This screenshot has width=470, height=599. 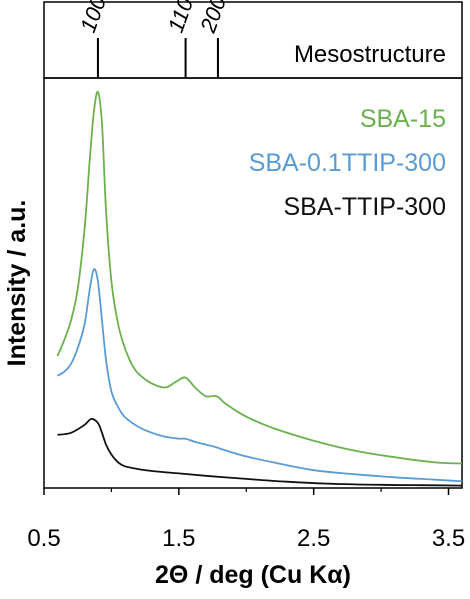 I want to click on legend-entry-sba-ttip-300: SBA-TTIP-300, so click(x=364, y=207).